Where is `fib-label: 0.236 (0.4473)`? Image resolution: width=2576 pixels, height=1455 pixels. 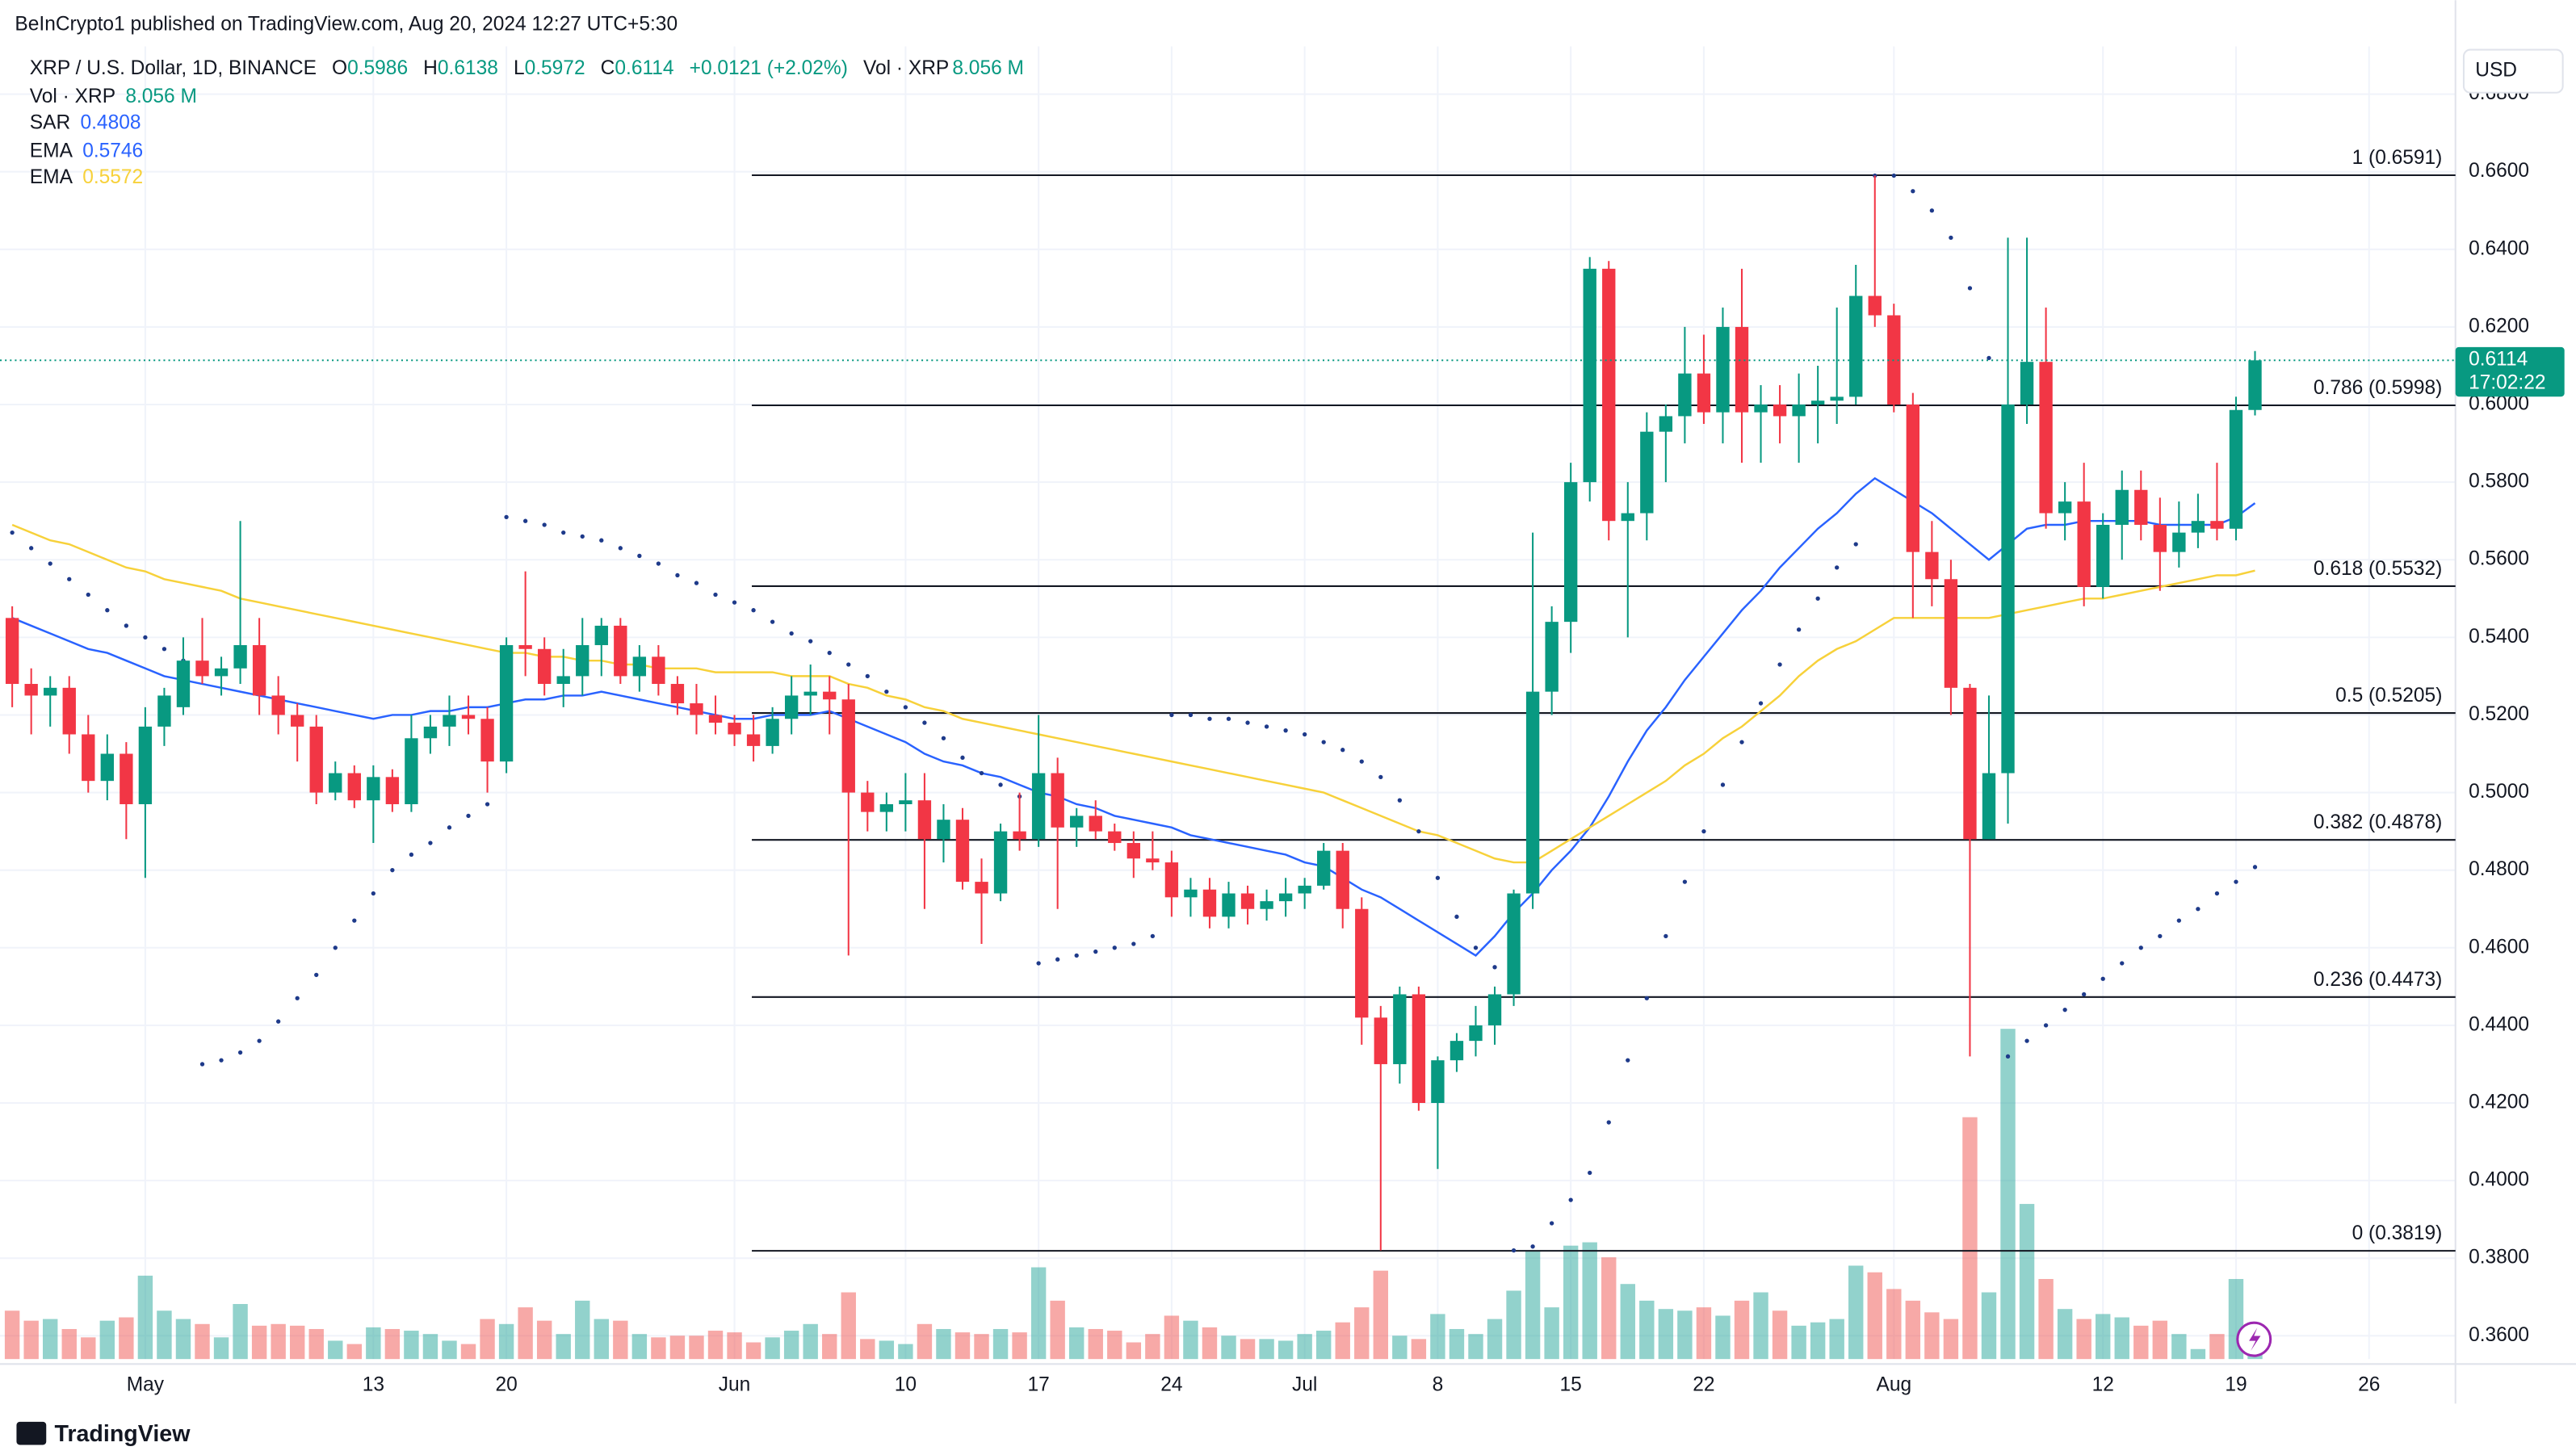 fib-label: 0.236 (0.4473) is located at coordinates (2378, 980).